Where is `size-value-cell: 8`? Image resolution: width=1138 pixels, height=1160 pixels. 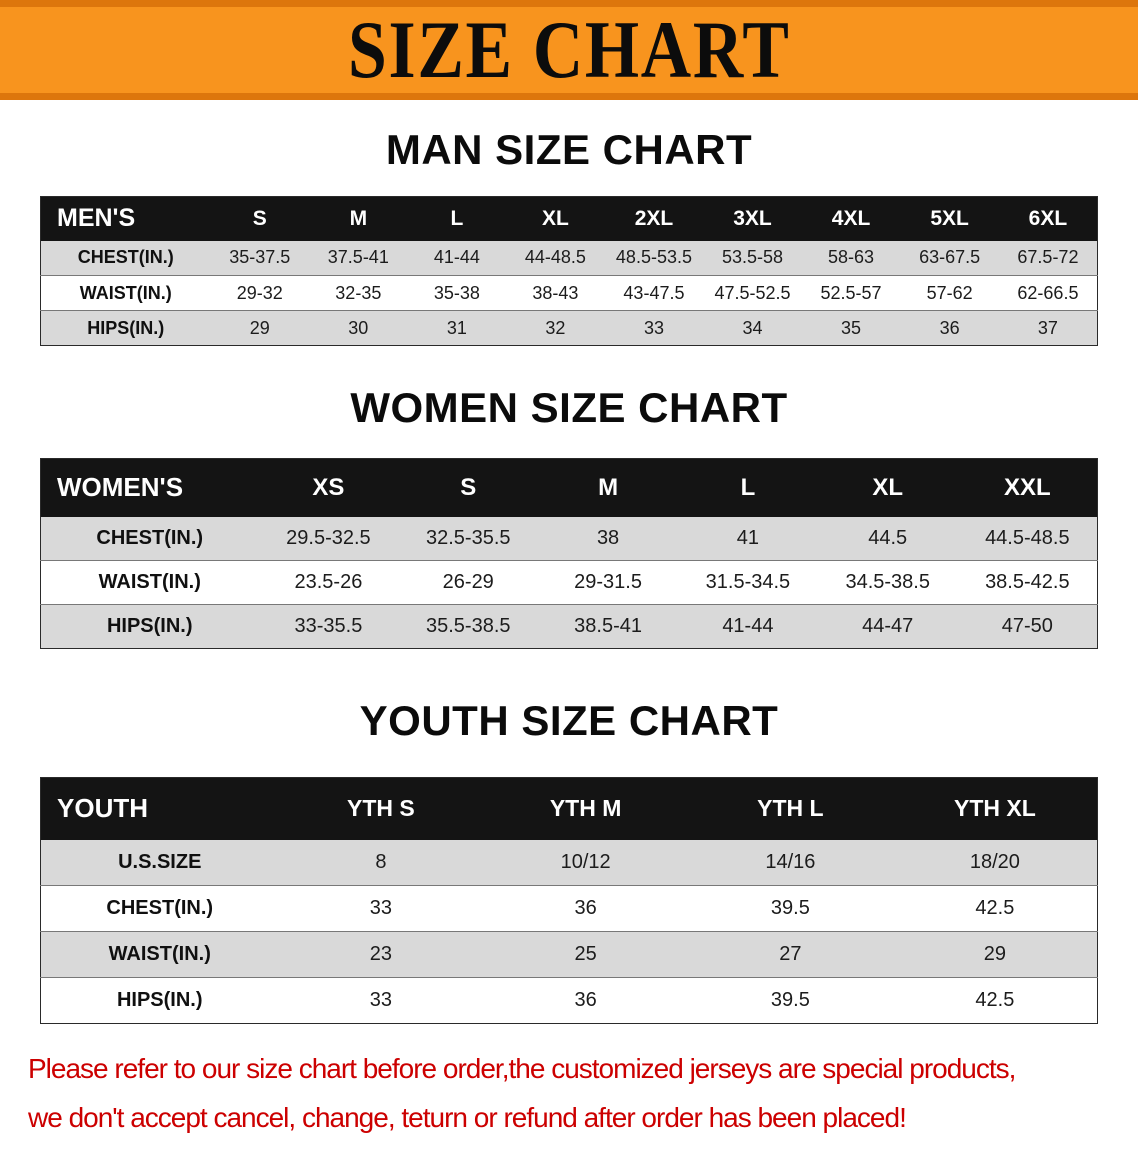 size-value-cell: 8 is located at coordinates (381, 861).